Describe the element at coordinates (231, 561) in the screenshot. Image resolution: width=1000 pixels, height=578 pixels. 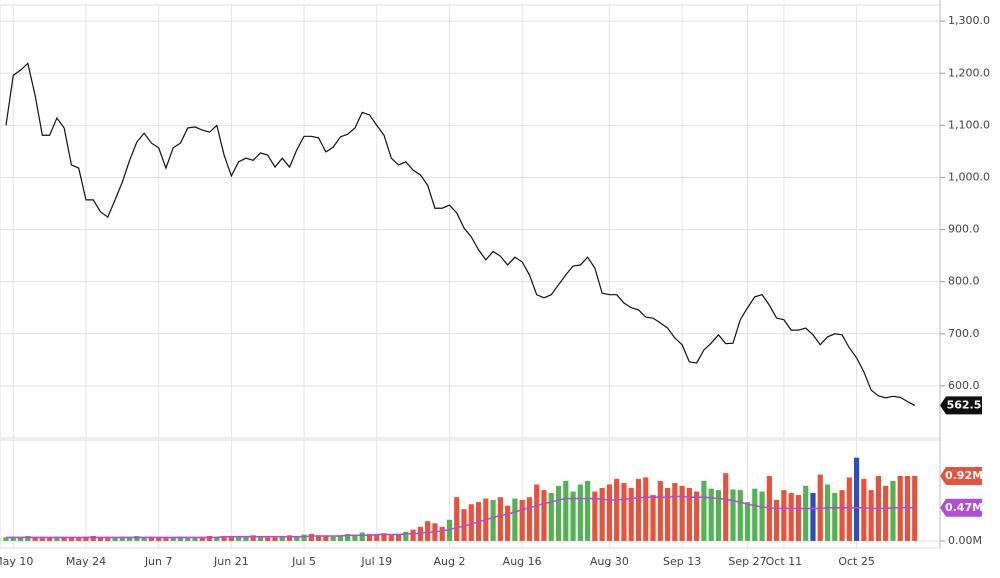
I see `x-tick-label: Jun 21` at that location.